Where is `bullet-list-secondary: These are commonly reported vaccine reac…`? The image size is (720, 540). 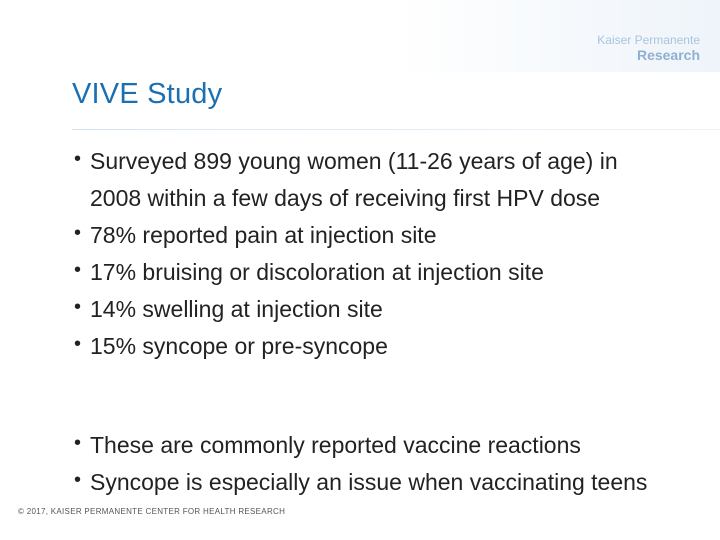 bullet-list-secondary: These are commonly reported vaccine reac… is located at coordinates (372, 463).